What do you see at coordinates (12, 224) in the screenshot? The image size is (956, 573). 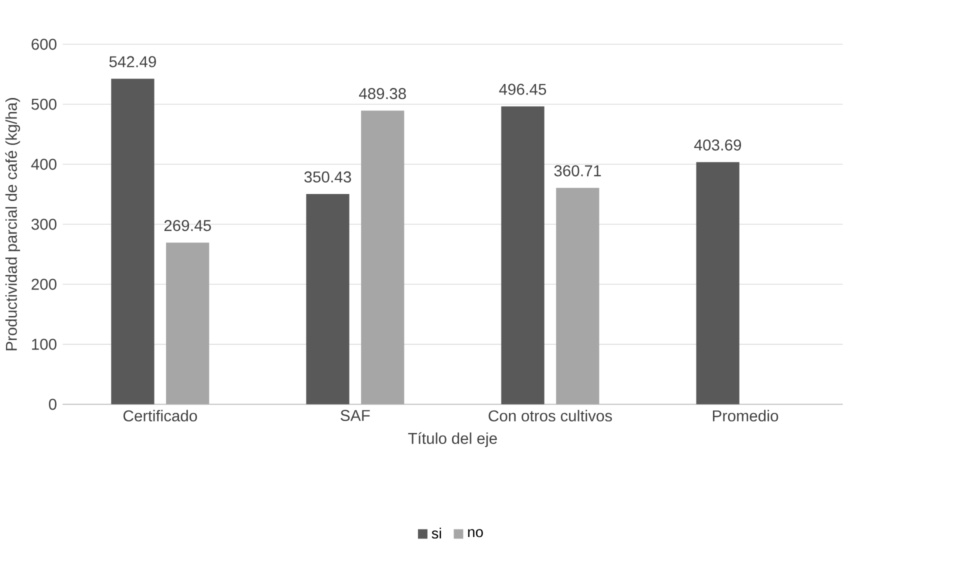 I see `y-axis-title: Productividad parcial de café (kg/ha)` at bounding box center [12, 224].